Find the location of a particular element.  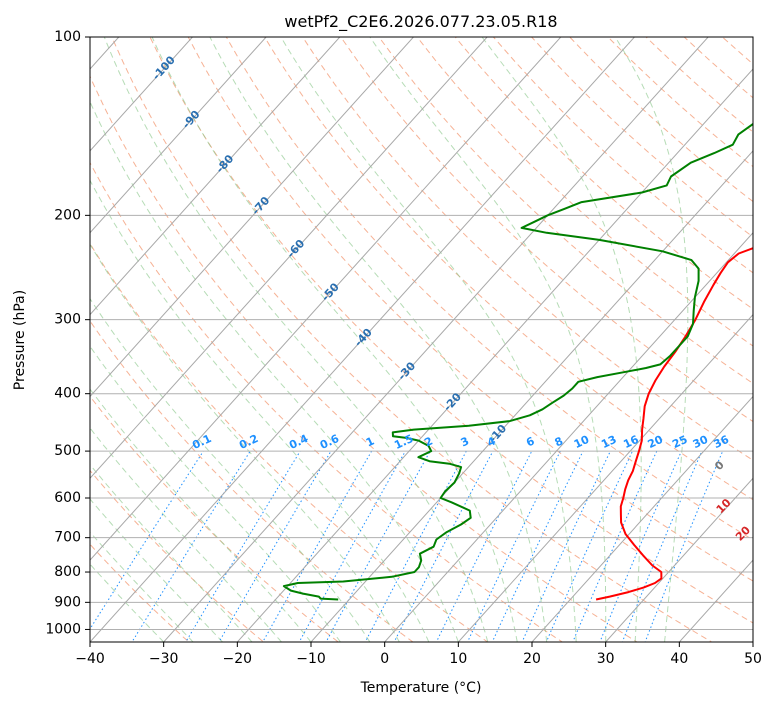

y-axis-ticks: 100 200 300 400 500 600 700 800 900 1000 is located at coordinates (67, 333).